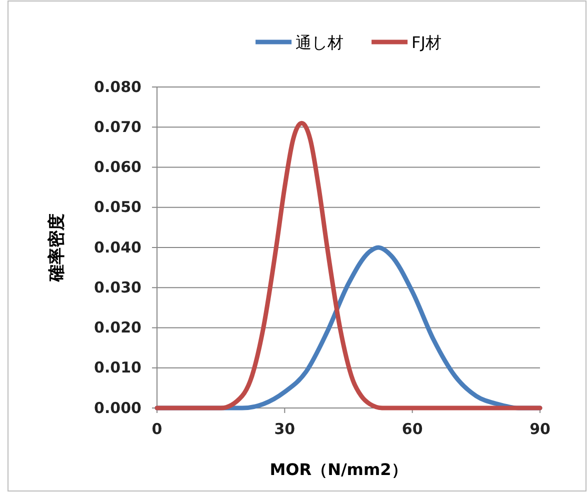 This screenshot has width=588, height=493. I want to click on y-tick-label: 0.070, so click(118, 127).